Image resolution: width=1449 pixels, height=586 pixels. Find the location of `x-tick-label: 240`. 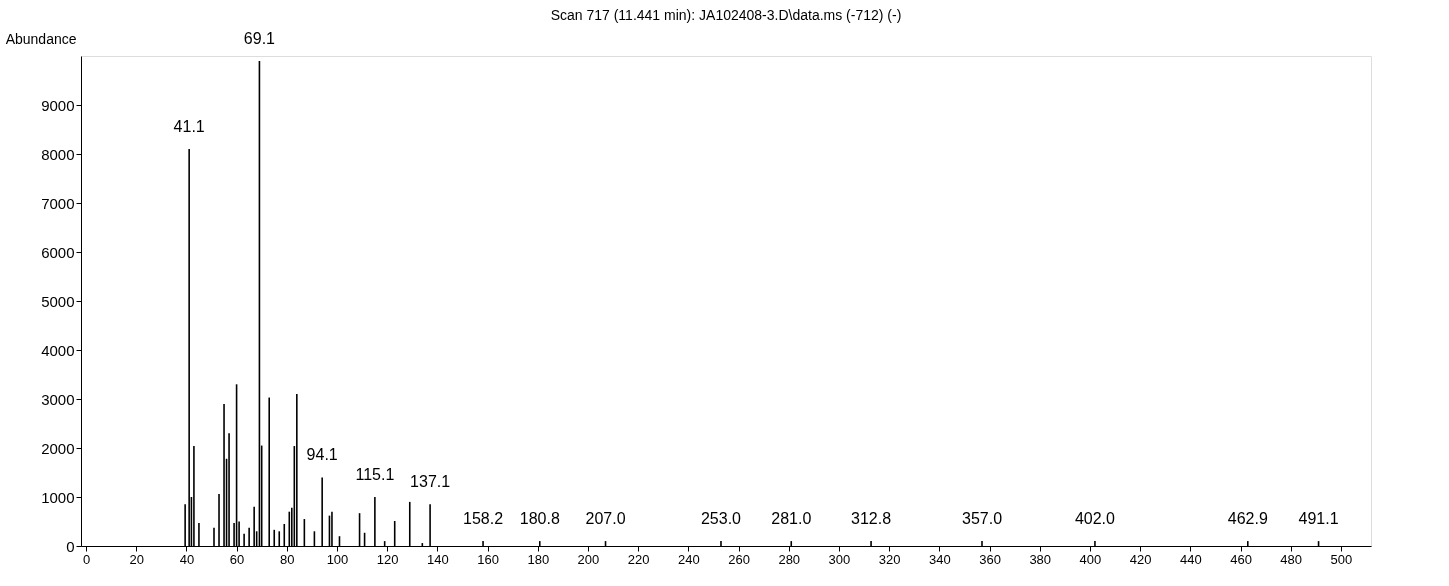

x-tick-label: 240 is located at coordinates (689, 559).